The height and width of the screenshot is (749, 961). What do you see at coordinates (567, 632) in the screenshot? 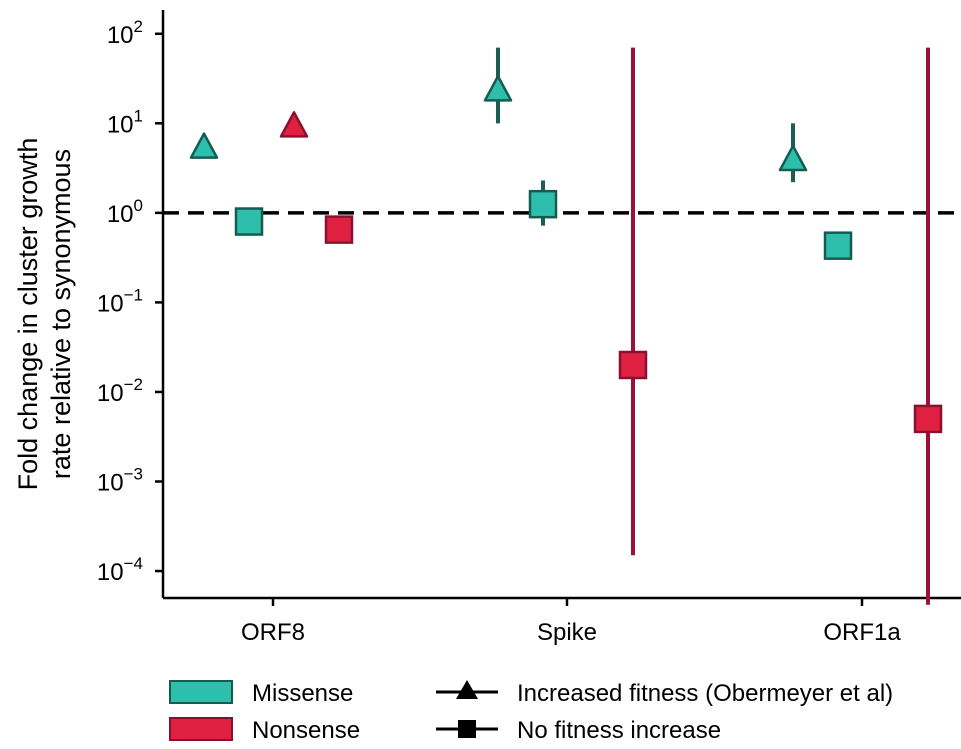
I see `x-tick-label-spike: Spike` at bounding box center [567, 632].